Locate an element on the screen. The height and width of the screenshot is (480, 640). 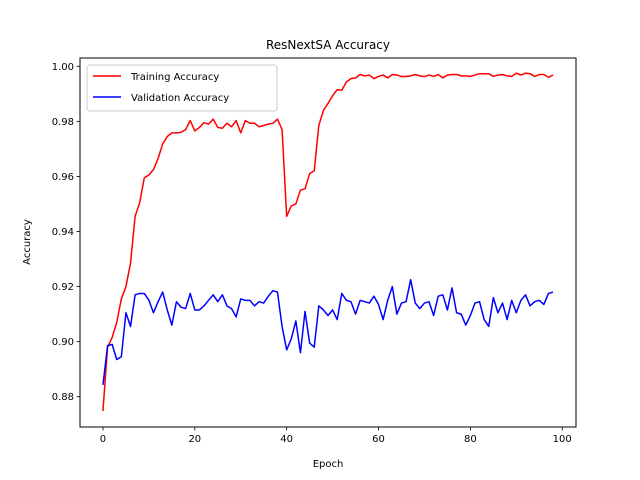
x-tick-label: 100 is located at coordinates (562, 439).